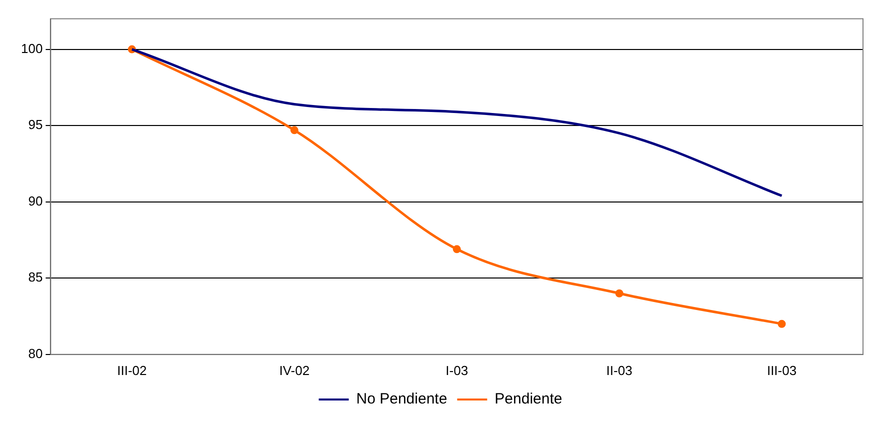  I want to click on legend-label: No Pendiente, so click(402, 399).